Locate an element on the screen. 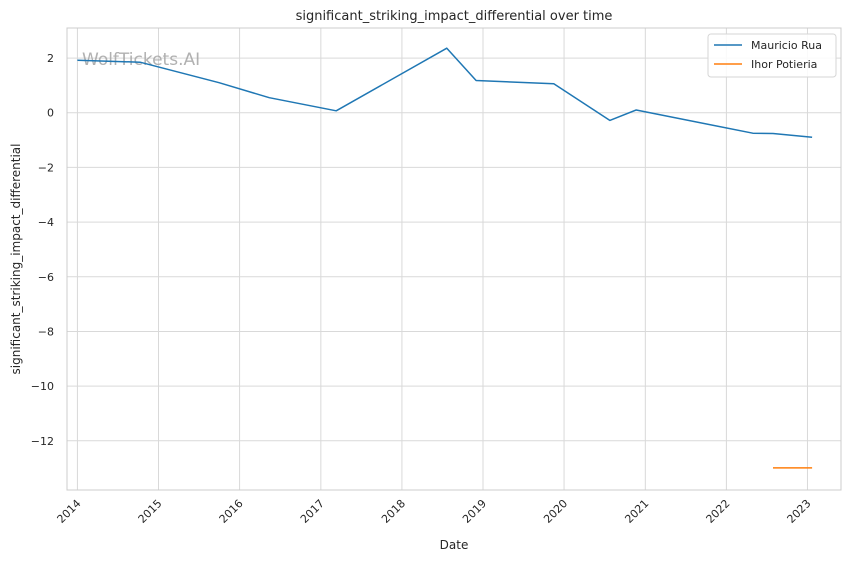 The width and height of the screenshot is (850, 561). x-tick-labels: 2014 2015 2016 2017 2018 2019 2020 2021 2022 2023 is located at coordinates (434, 511).